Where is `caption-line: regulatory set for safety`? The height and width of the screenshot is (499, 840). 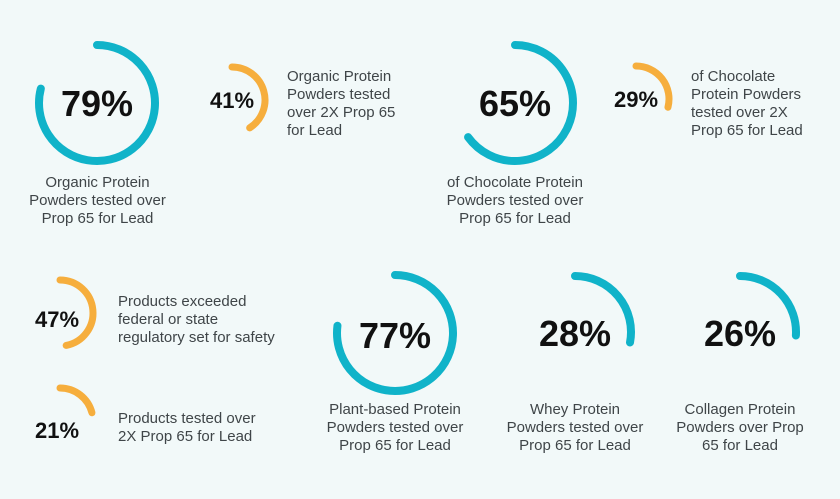
caption-line: regulatory set for safety is located at coordinates (196, 337).